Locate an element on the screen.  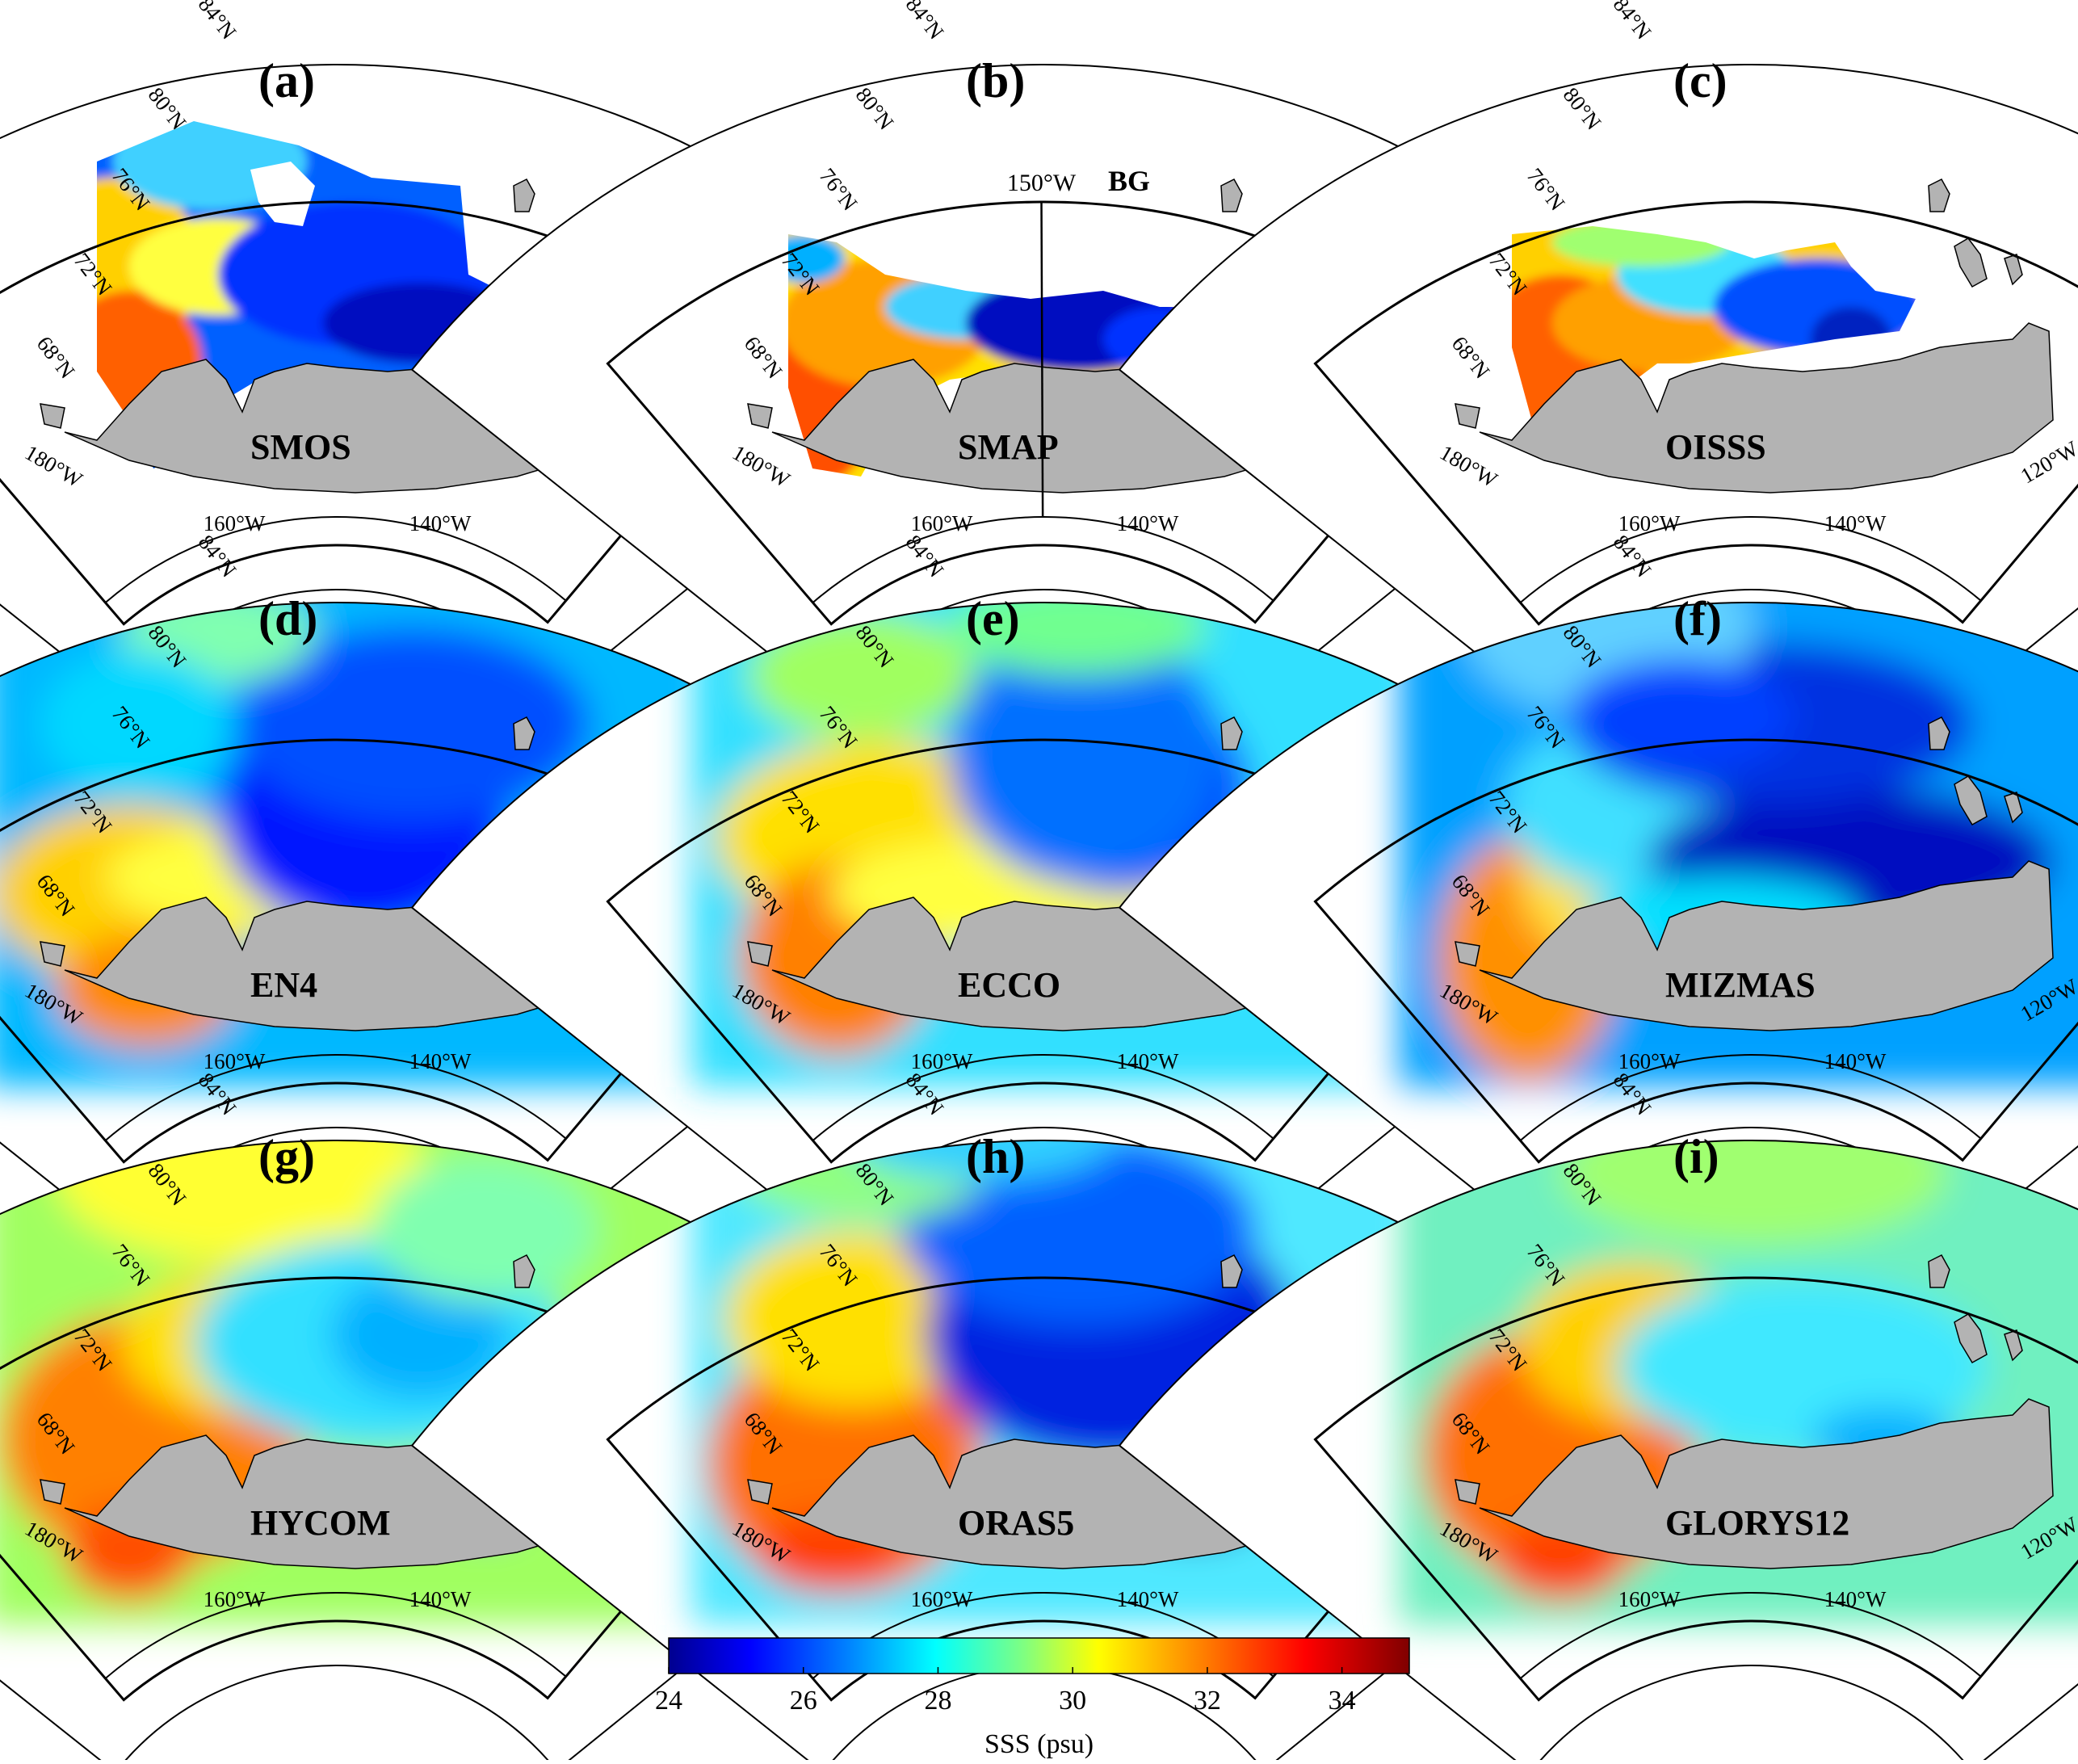
panel-letter: (b) is located at coordinates (996, 80).